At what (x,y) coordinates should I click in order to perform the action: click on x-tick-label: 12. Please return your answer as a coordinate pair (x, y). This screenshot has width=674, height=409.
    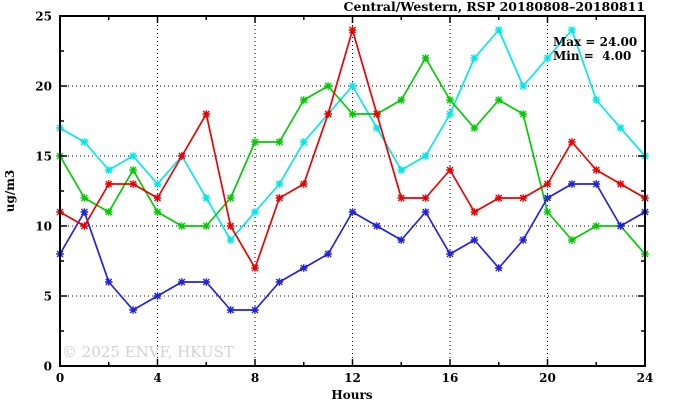
    Looking at the image, I should click on (352, 378).